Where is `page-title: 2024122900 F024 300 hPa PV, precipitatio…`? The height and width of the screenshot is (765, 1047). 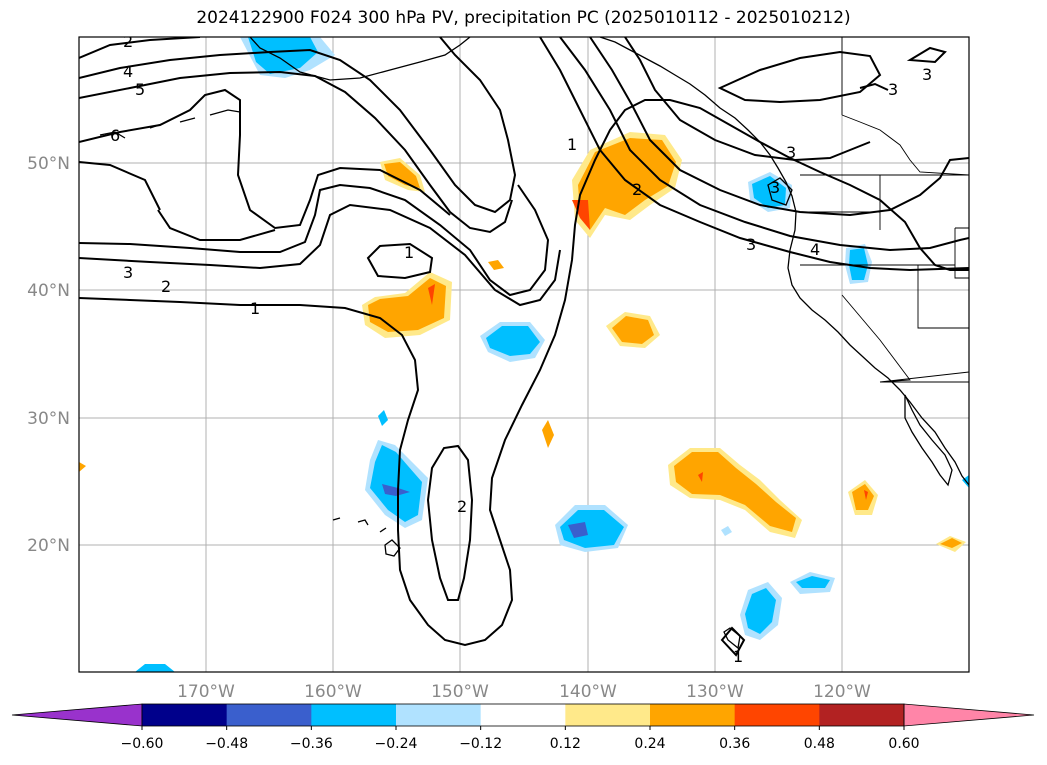 page-title: 2024122900 F024 300 hPa PV, precipitatio… is located at coordinates (523, 18).